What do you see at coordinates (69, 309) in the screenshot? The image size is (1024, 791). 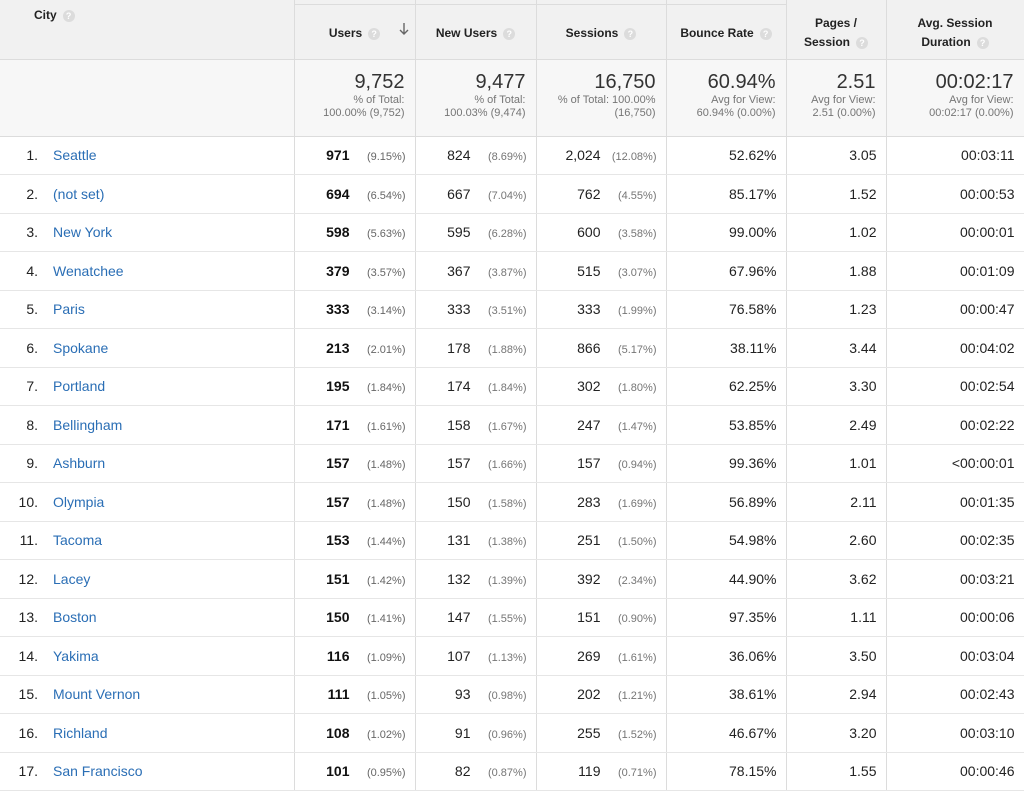 I see `city-link: Paris` at bounding box center [69, 309].